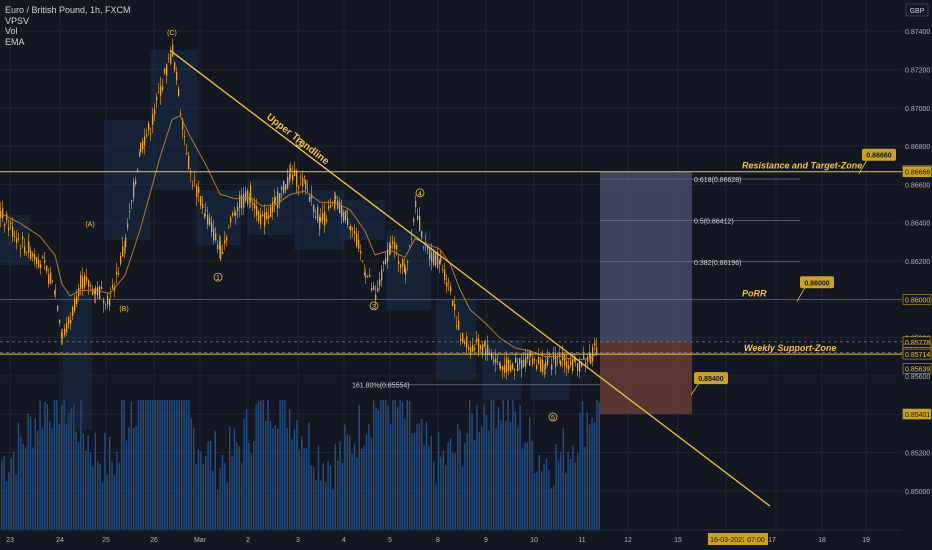 The width and height of the screenshot is (932, 550). Describe the element at coordinates (15, 41) in the screenshot. I see `indicator-ema: EMA` at that location.